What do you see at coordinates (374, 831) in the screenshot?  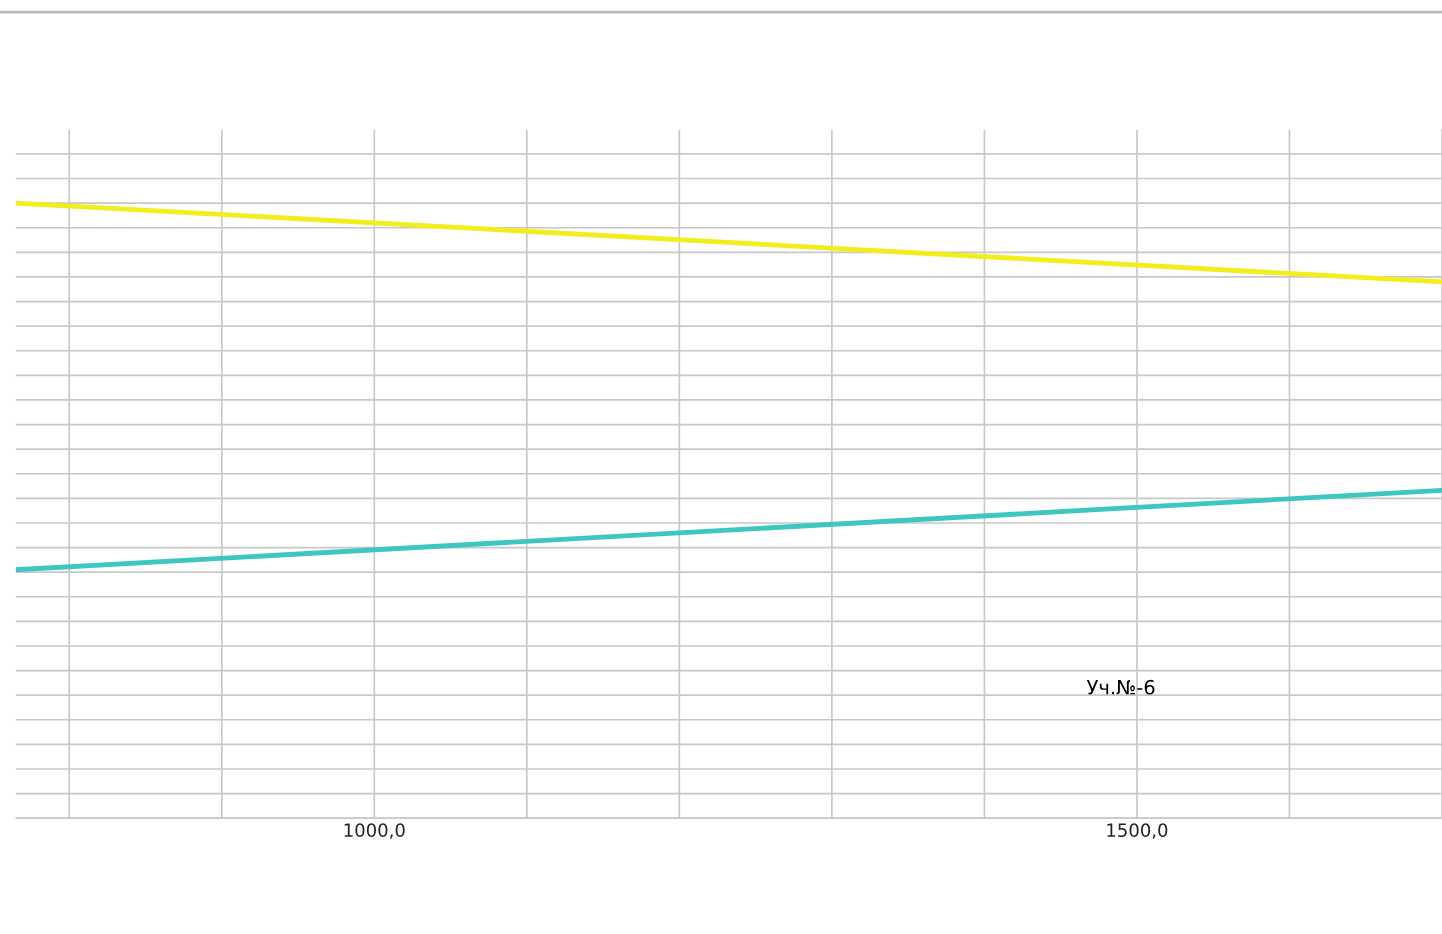 I see `x-tick-label: 1000,0` at bounding box center [374, 831].